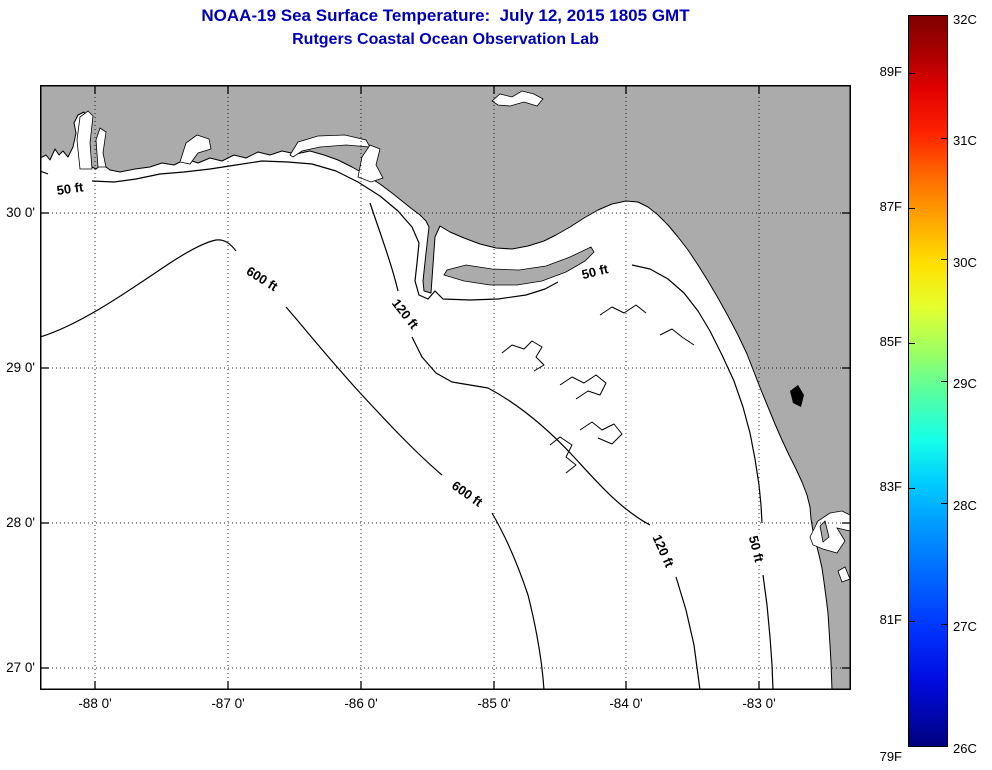  I want to click on colorbar-fahrenheit-label: 81F, so click(890, 619).